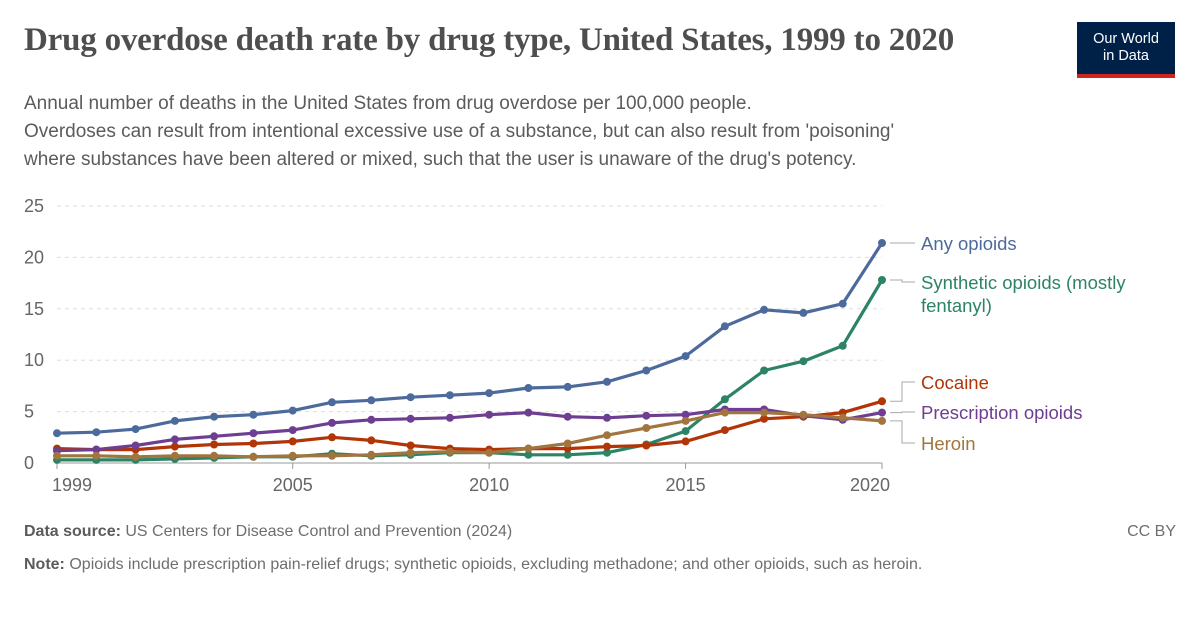 This screenshot has width=1200, height=627. Describe the element at coordinates (956, 305) in the screenshot. I see `series-label-1-line-1: fentanyl)` at that location.